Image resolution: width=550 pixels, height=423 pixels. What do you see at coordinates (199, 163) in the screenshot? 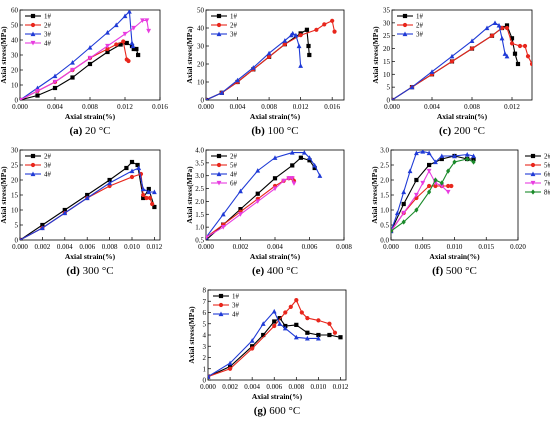
I see `y-tick-label: 3.5` at bounding box center [199, 163].